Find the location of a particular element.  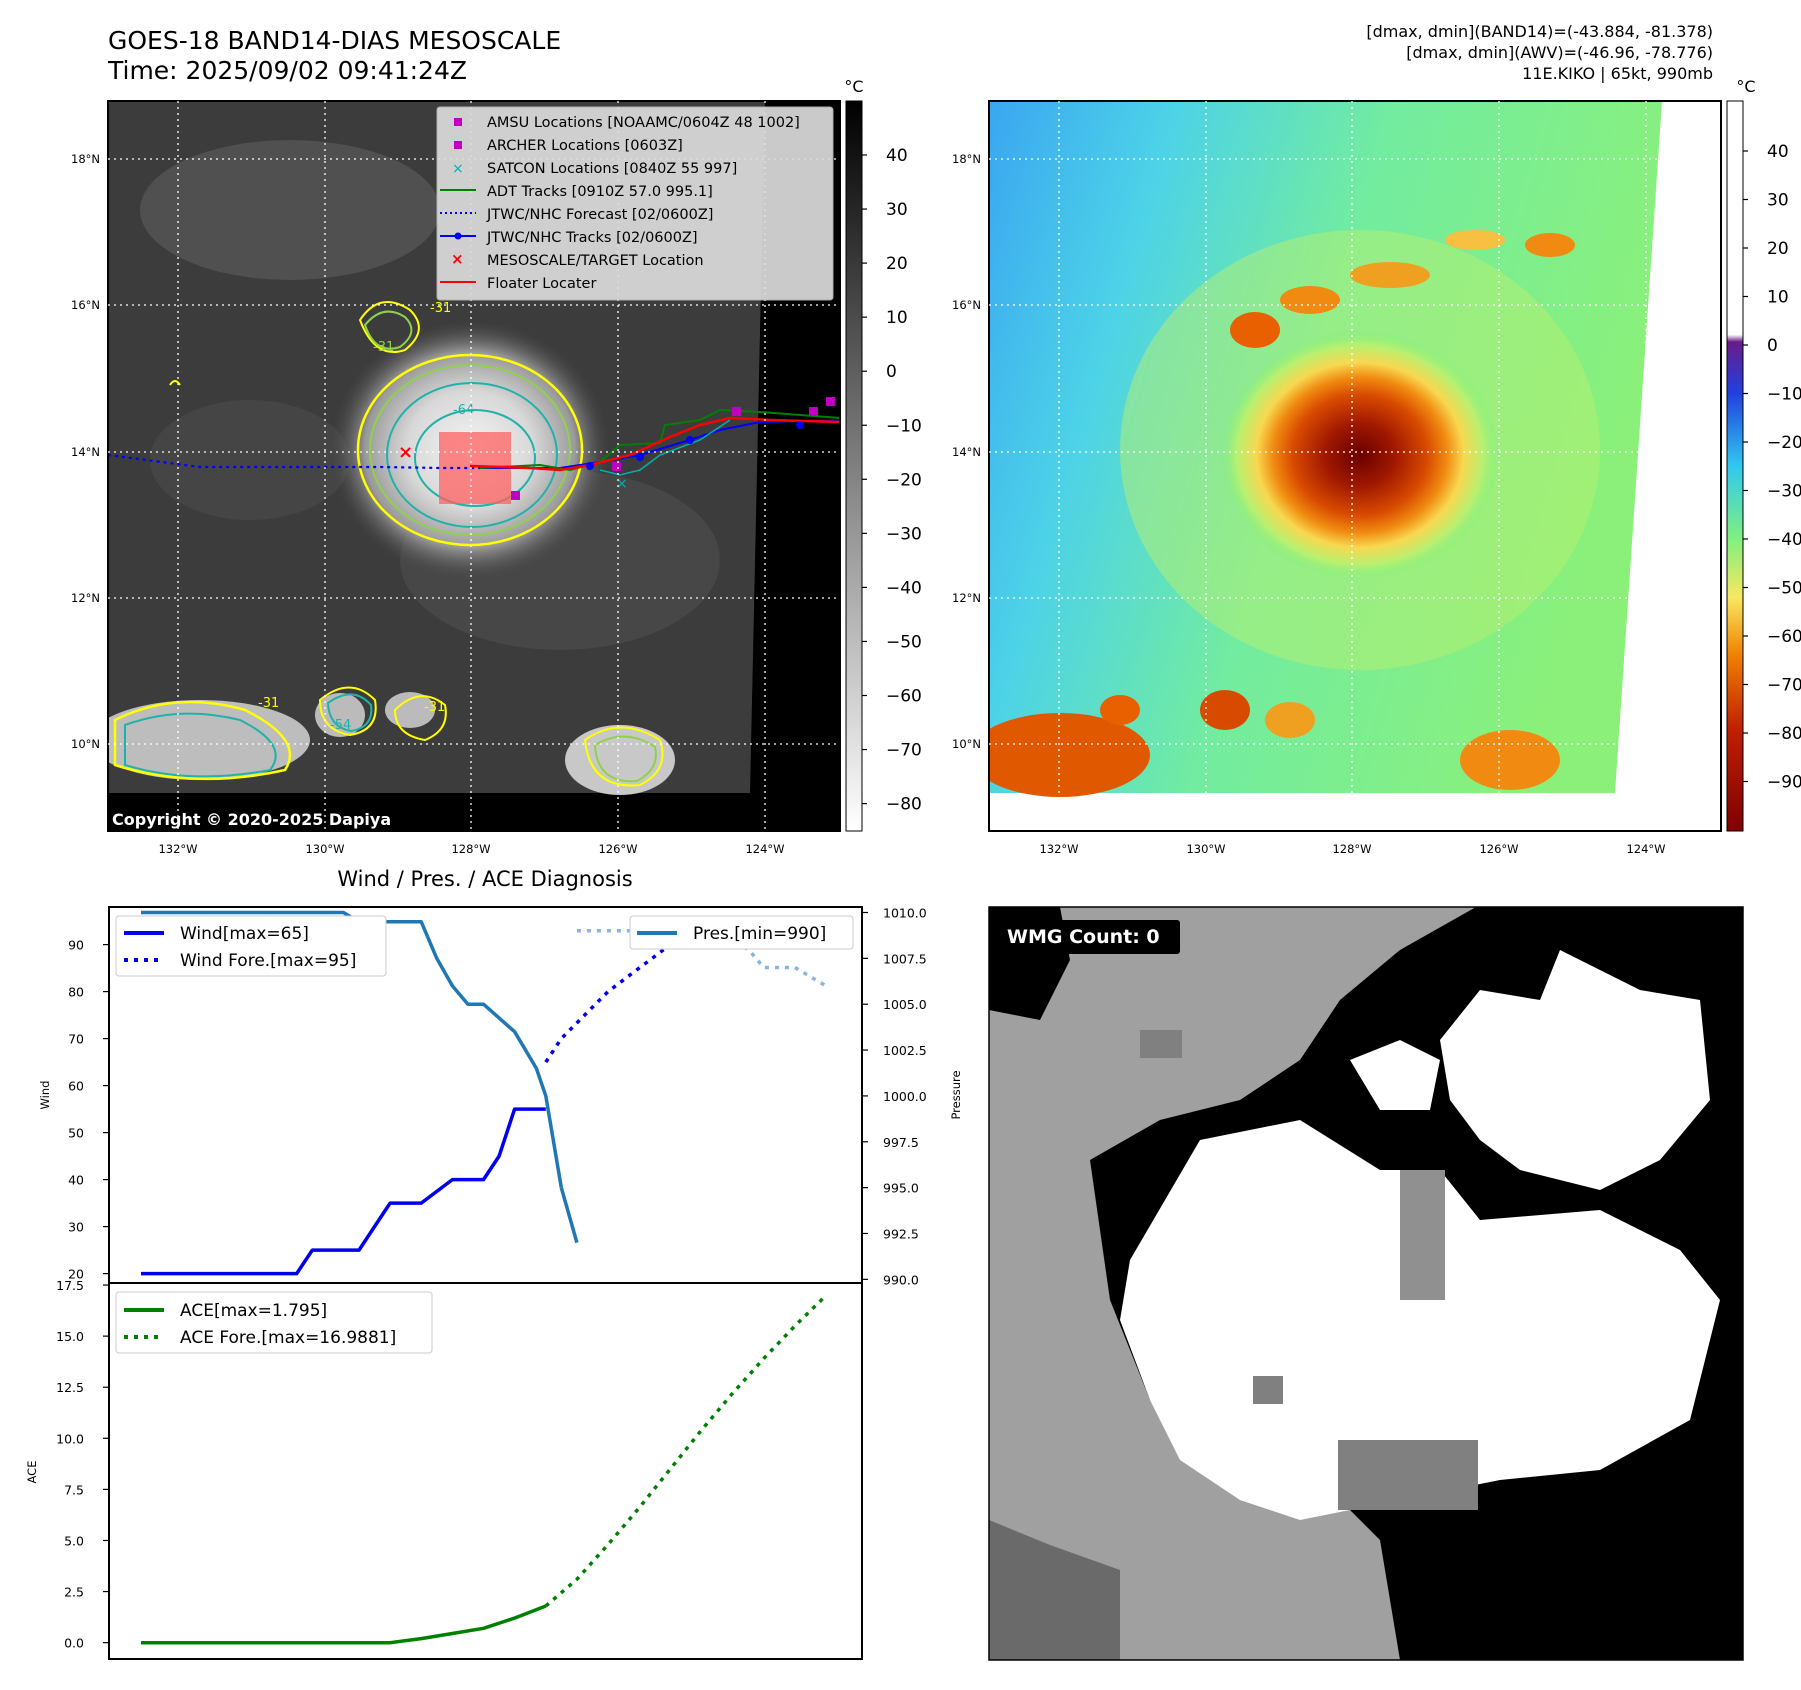

archer-marker is located at coordinates (736, 411).